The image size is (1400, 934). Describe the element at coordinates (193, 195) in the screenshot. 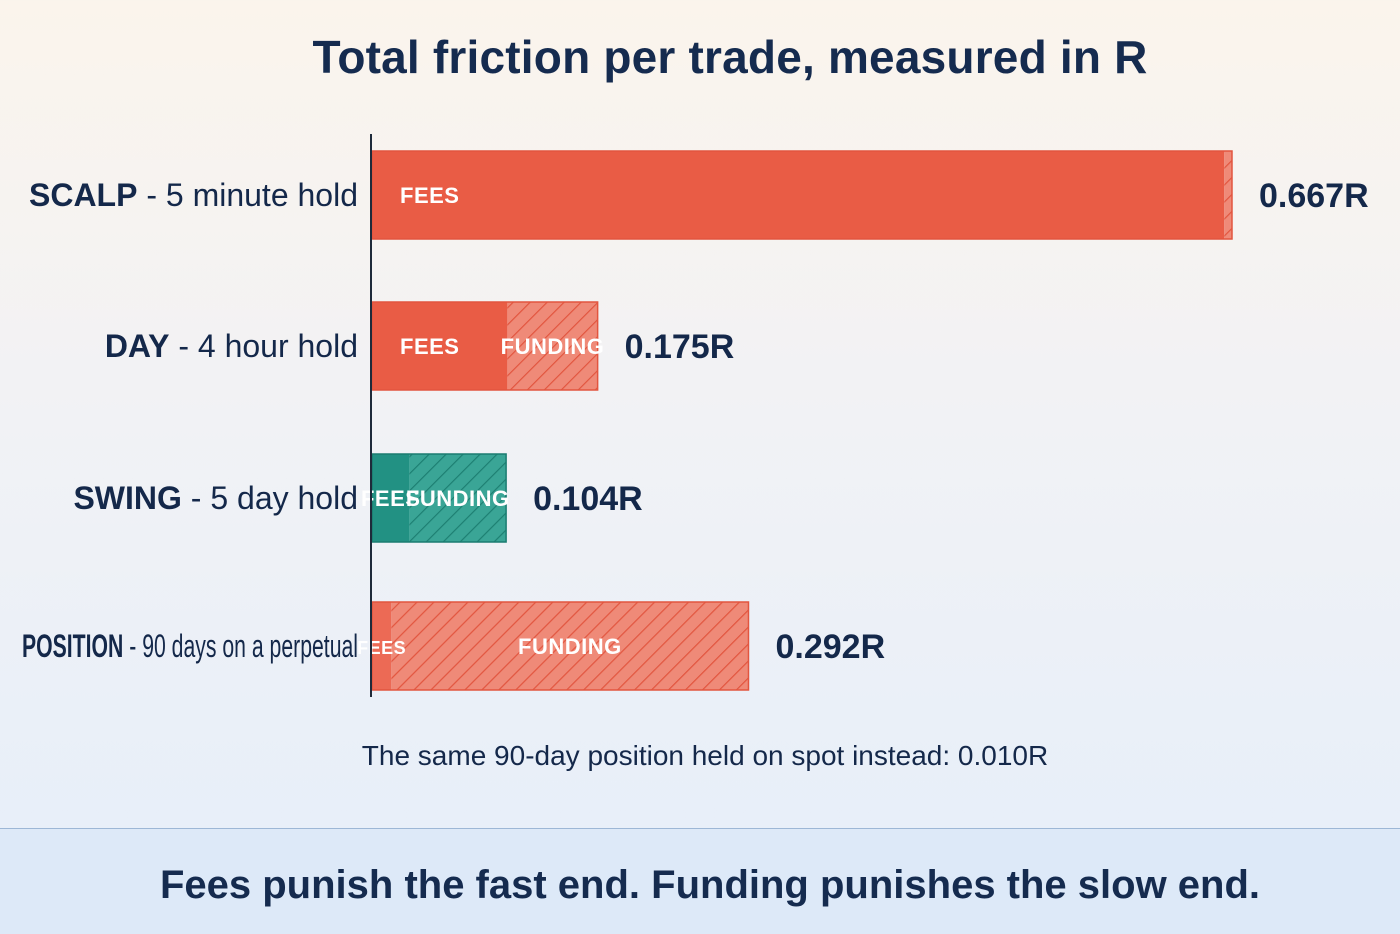

I see `category-label: SCALP - 5 minute hold` at that location.